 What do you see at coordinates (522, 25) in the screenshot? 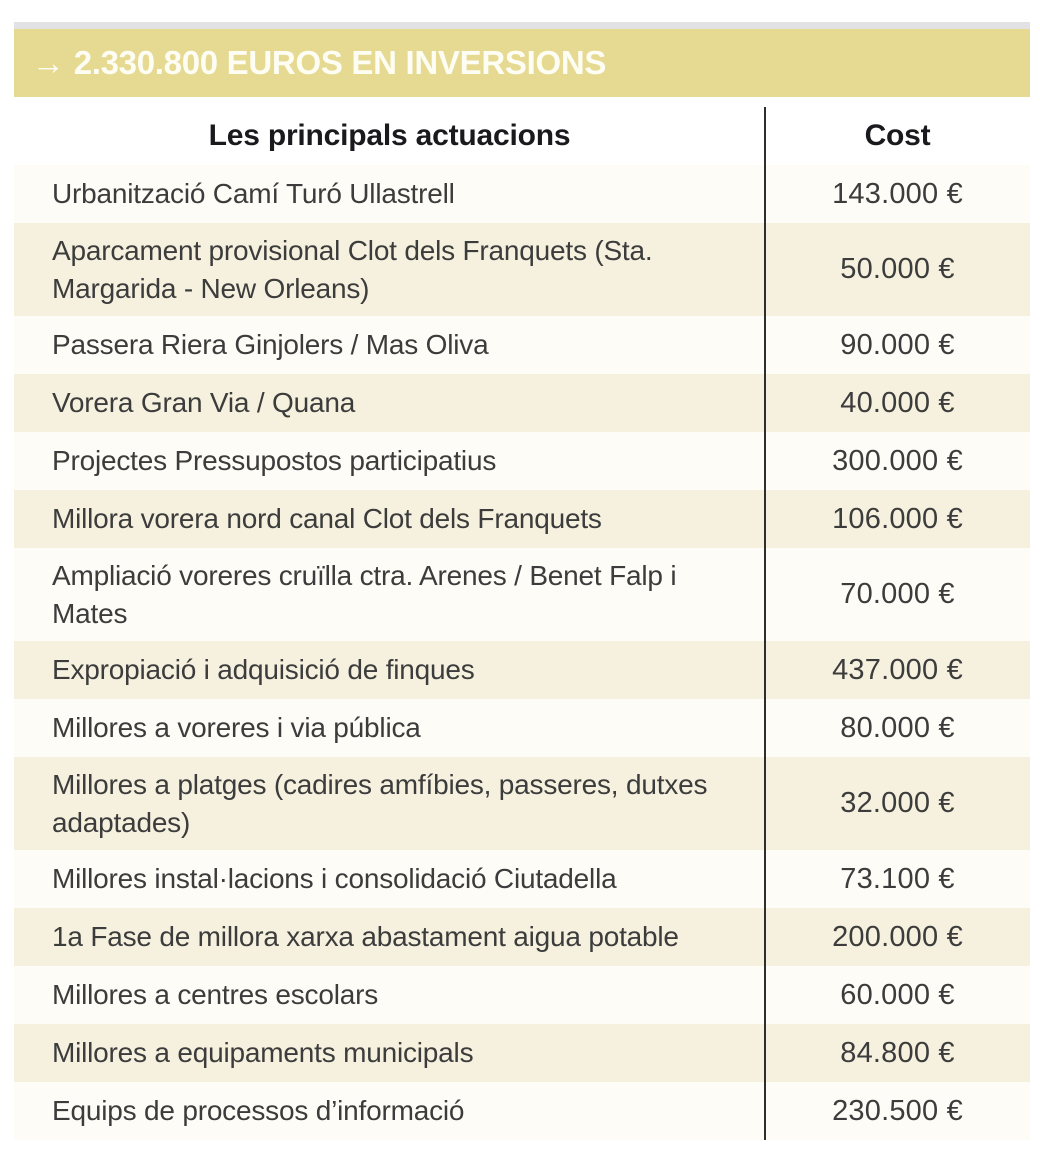
I see `decorative-top-strip` at bounding box center [522, 25].